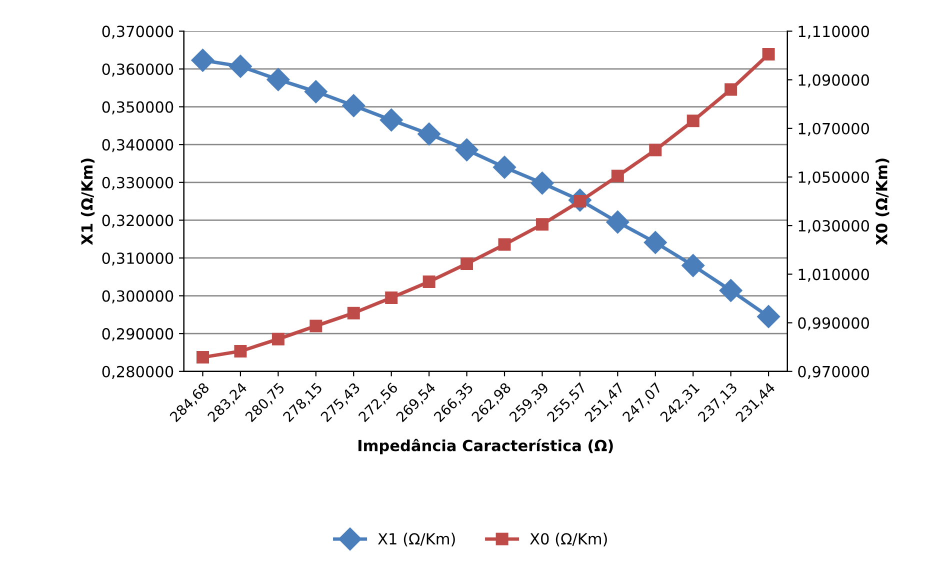  Describe the element at coordinates (138, 32) in the screenshot. I see `y-tick-label: 0,370000` at that location.